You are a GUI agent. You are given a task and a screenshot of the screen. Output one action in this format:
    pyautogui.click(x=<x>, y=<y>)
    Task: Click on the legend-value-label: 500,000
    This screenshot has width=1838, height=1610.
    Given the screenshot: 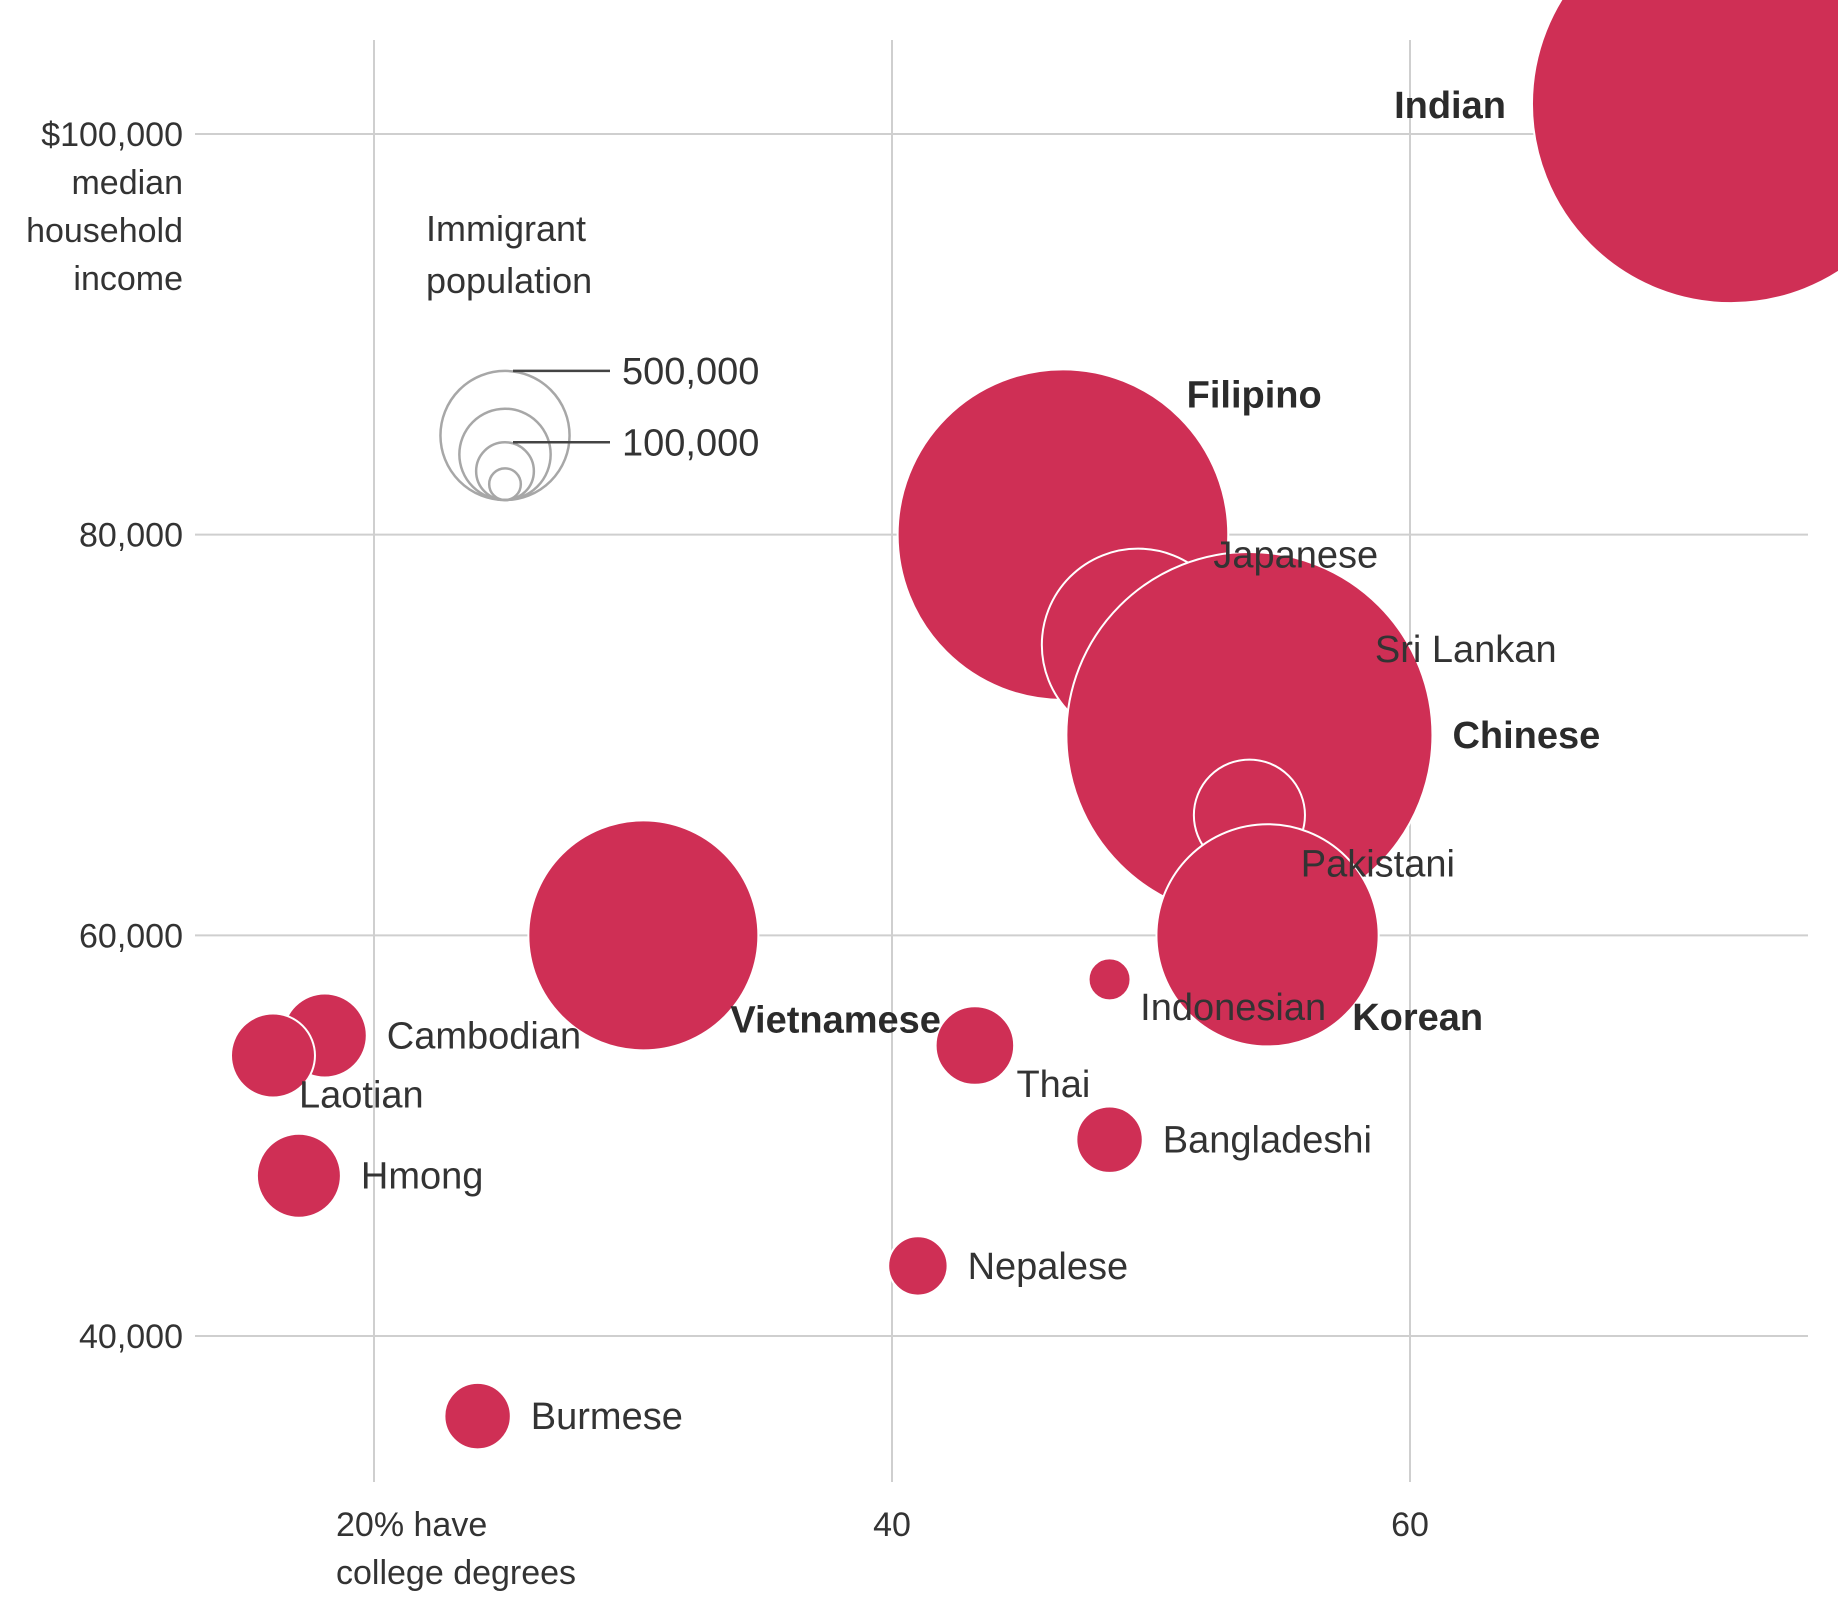 What is the action you would take?
    pyautogui.click(x=690, y=372)
    